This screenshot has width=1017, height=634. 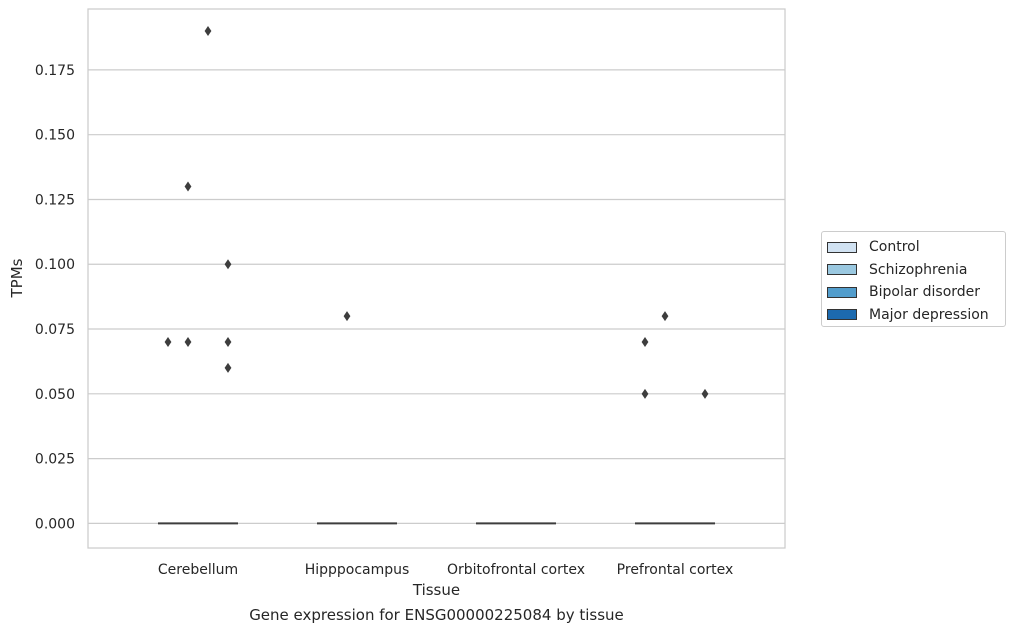 What do you see at coordinates (357, 570) in the screenshot?
I see `x-tick-label: Hipppocampus` at bounding box center [357, 570].